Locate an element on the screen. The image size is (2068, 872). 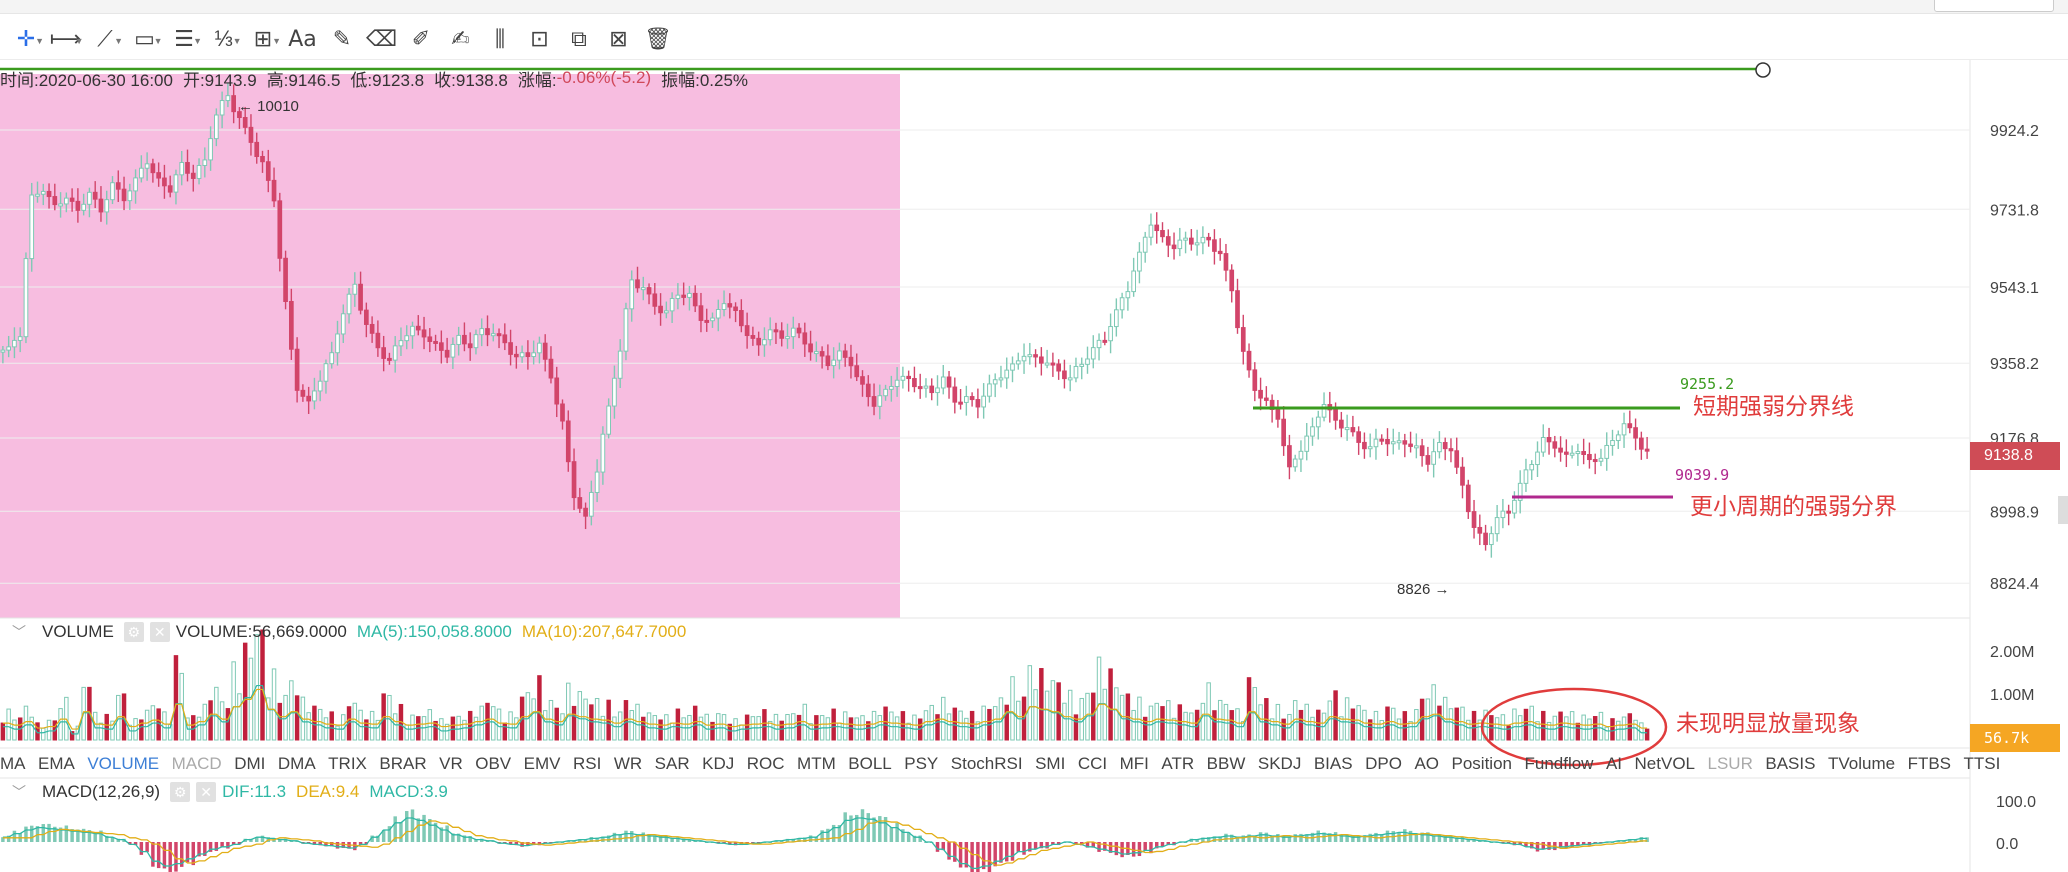
crosshair-tool-icon: ✛ ▼ is located at coordinates (30, 38).